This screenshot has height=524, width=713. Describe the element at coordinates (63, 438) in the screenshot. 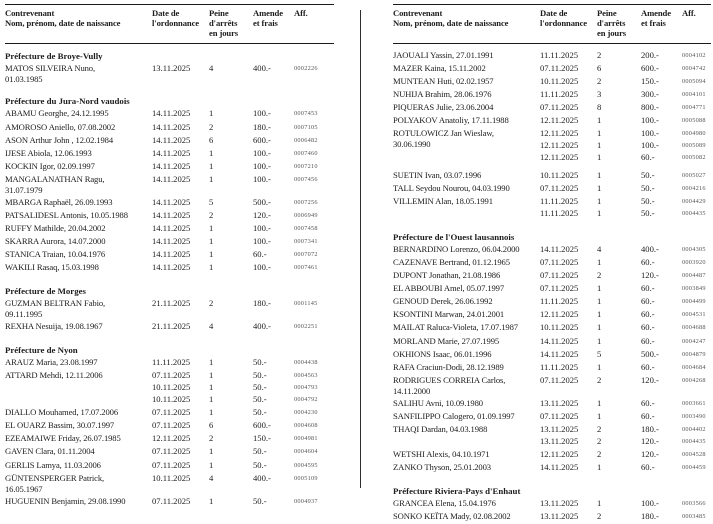

I see `offender-name-line: EZEAMAIWE Friday, 26.07.1985` at that location.